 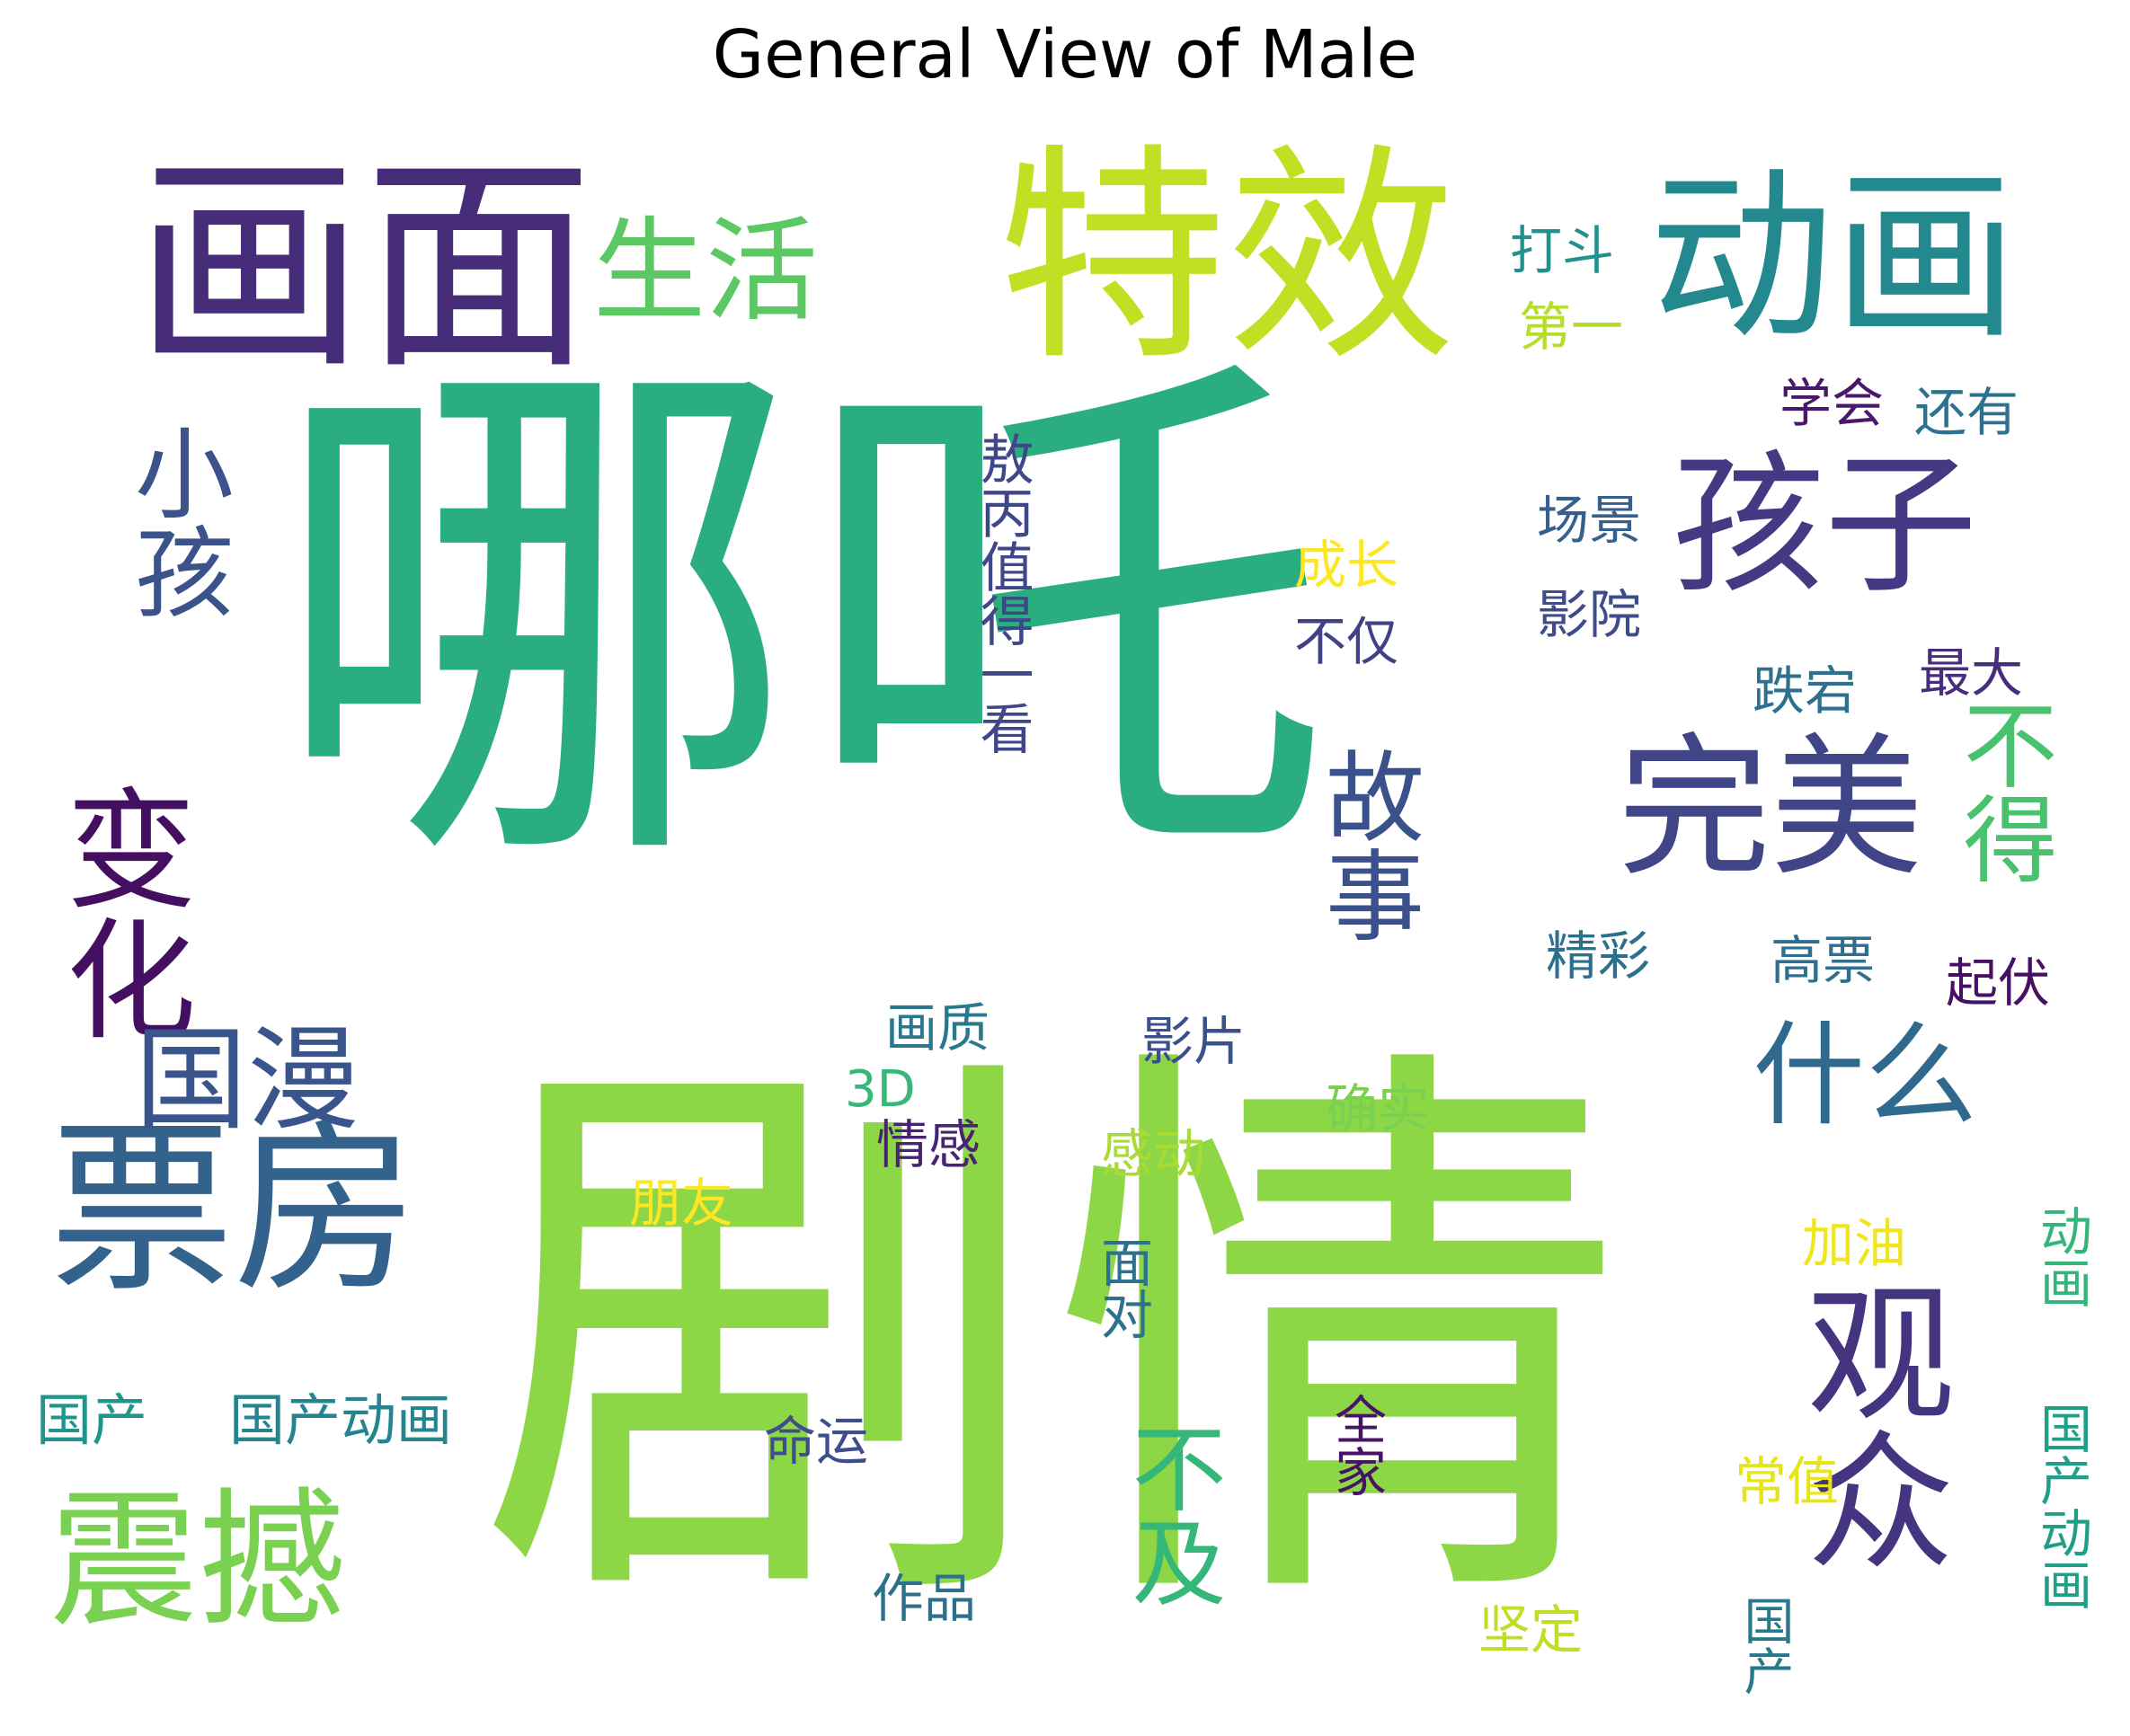 What do you see at coordinates (1367, 844) in the screenshot?
I see `word-gushi: 故事` at bounding box center [1367, 844].